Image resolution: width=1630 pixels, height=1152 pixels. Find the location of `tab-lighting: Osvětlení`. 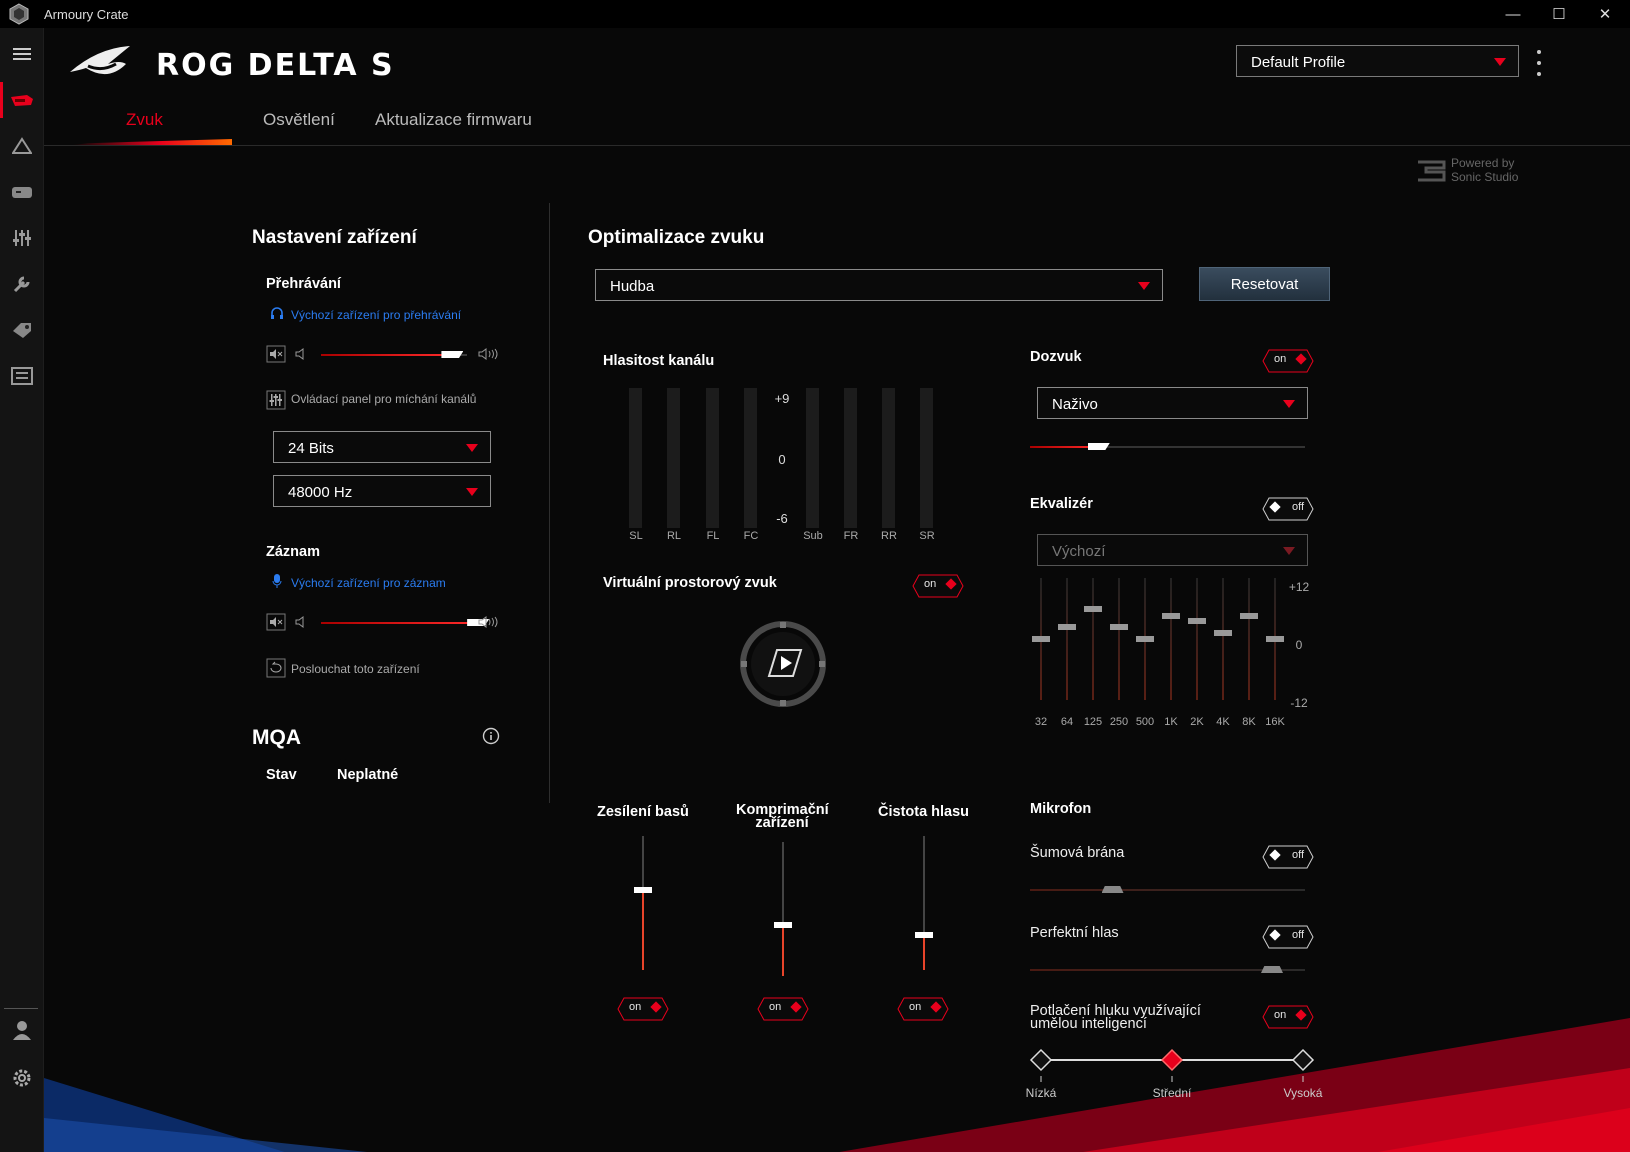

tab-lighting: Osvětlení is located at coordinates (299, 119).